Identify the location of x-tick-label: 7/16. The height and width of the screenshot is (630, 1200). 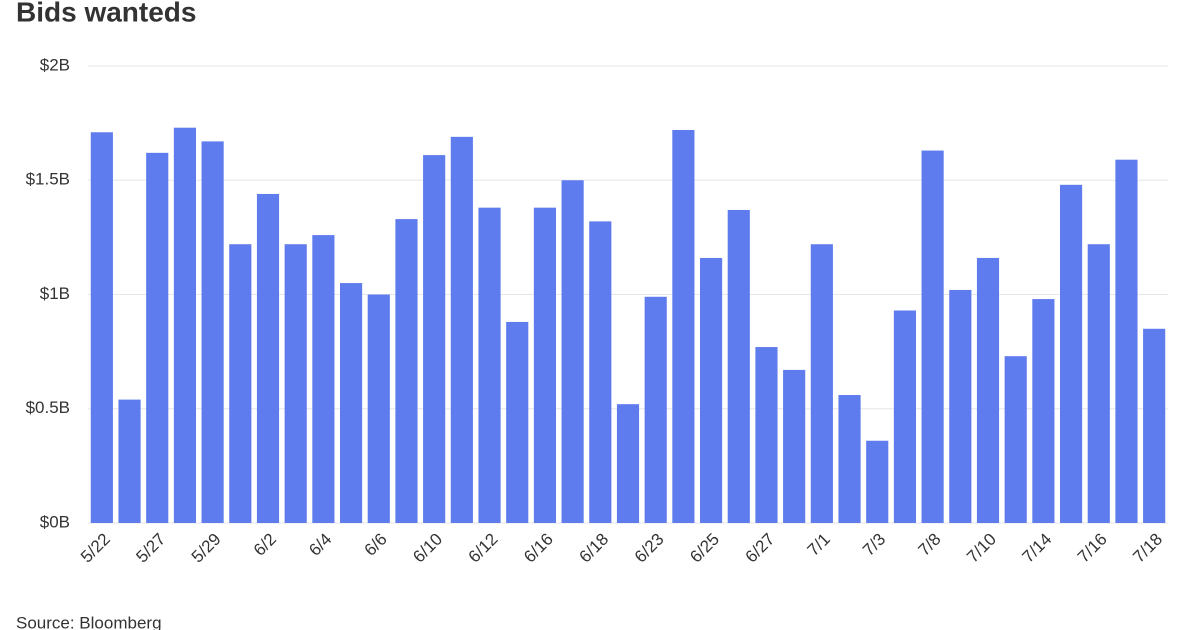
(1092, 548).